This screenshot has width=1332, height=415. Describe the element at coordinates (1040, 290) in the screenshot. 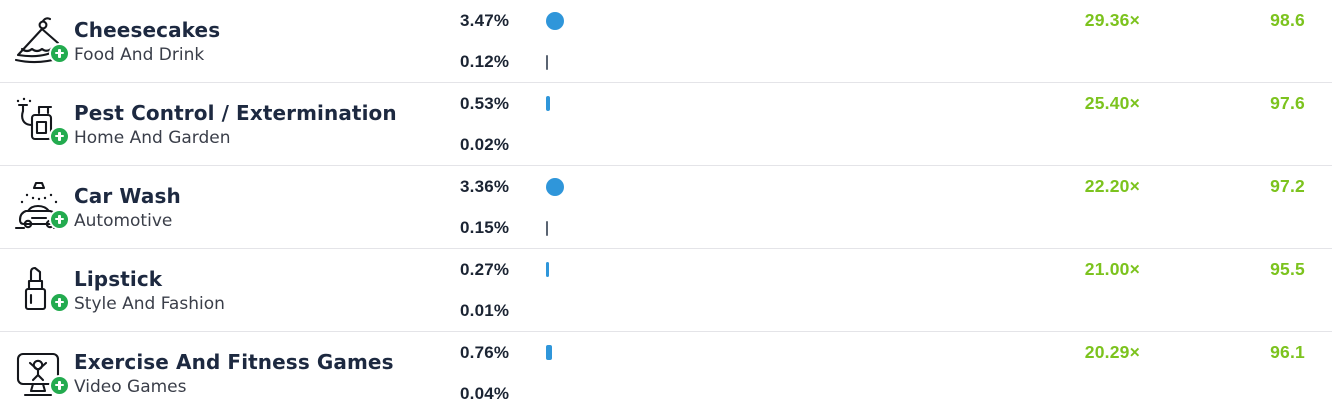

I see `multiplier-cell: 21.00×` at that location.